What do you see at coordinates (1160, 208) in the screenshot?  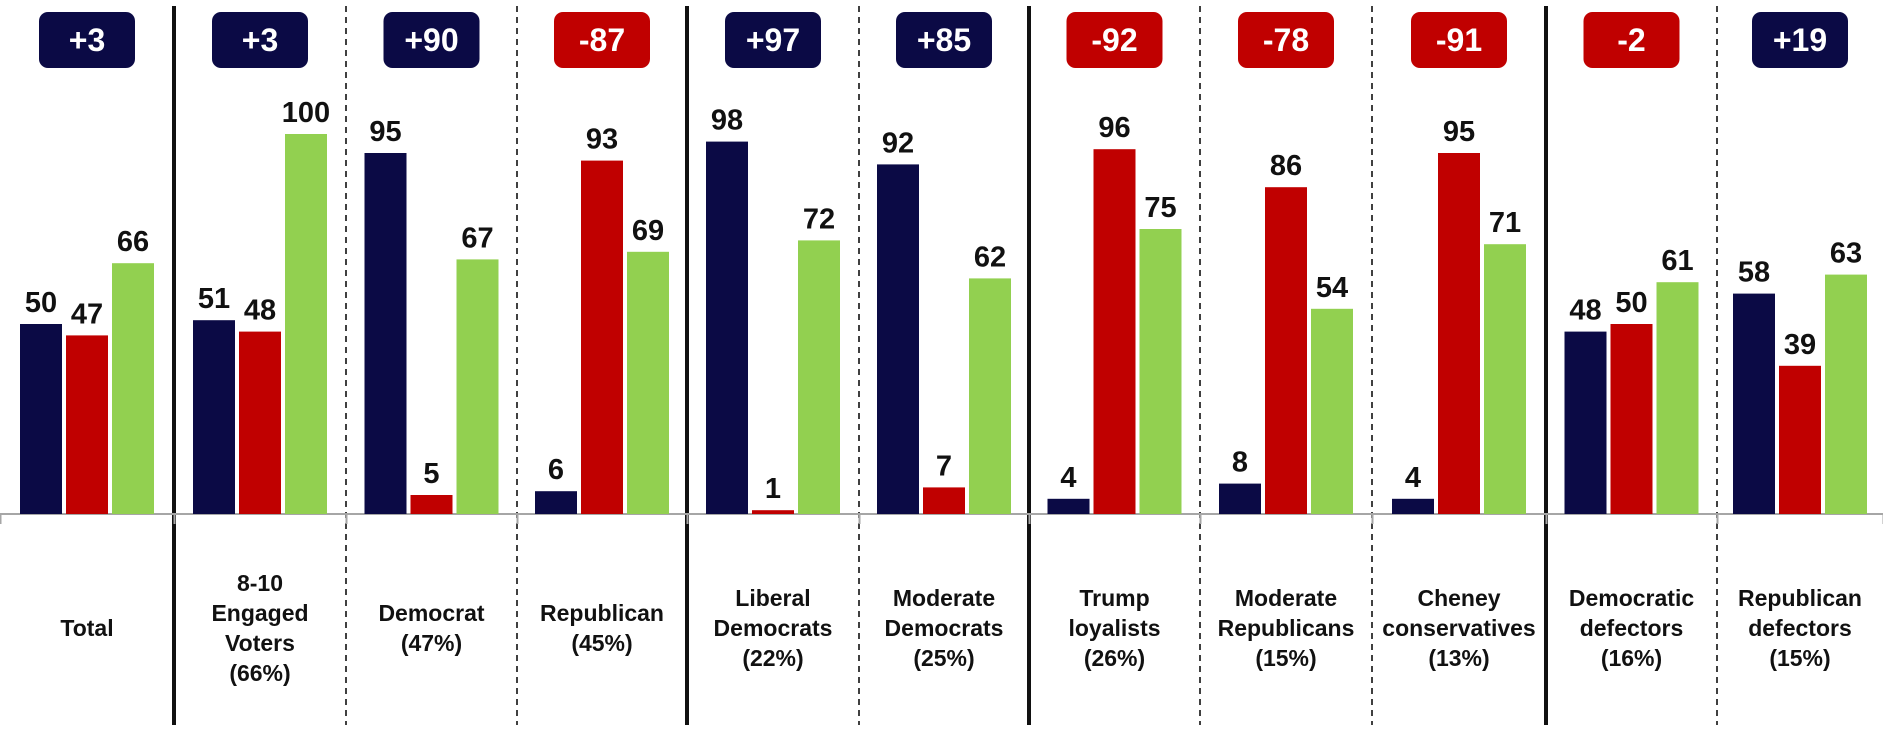 I see `bar-value-label: 75` at bounding box center [1160, 208].